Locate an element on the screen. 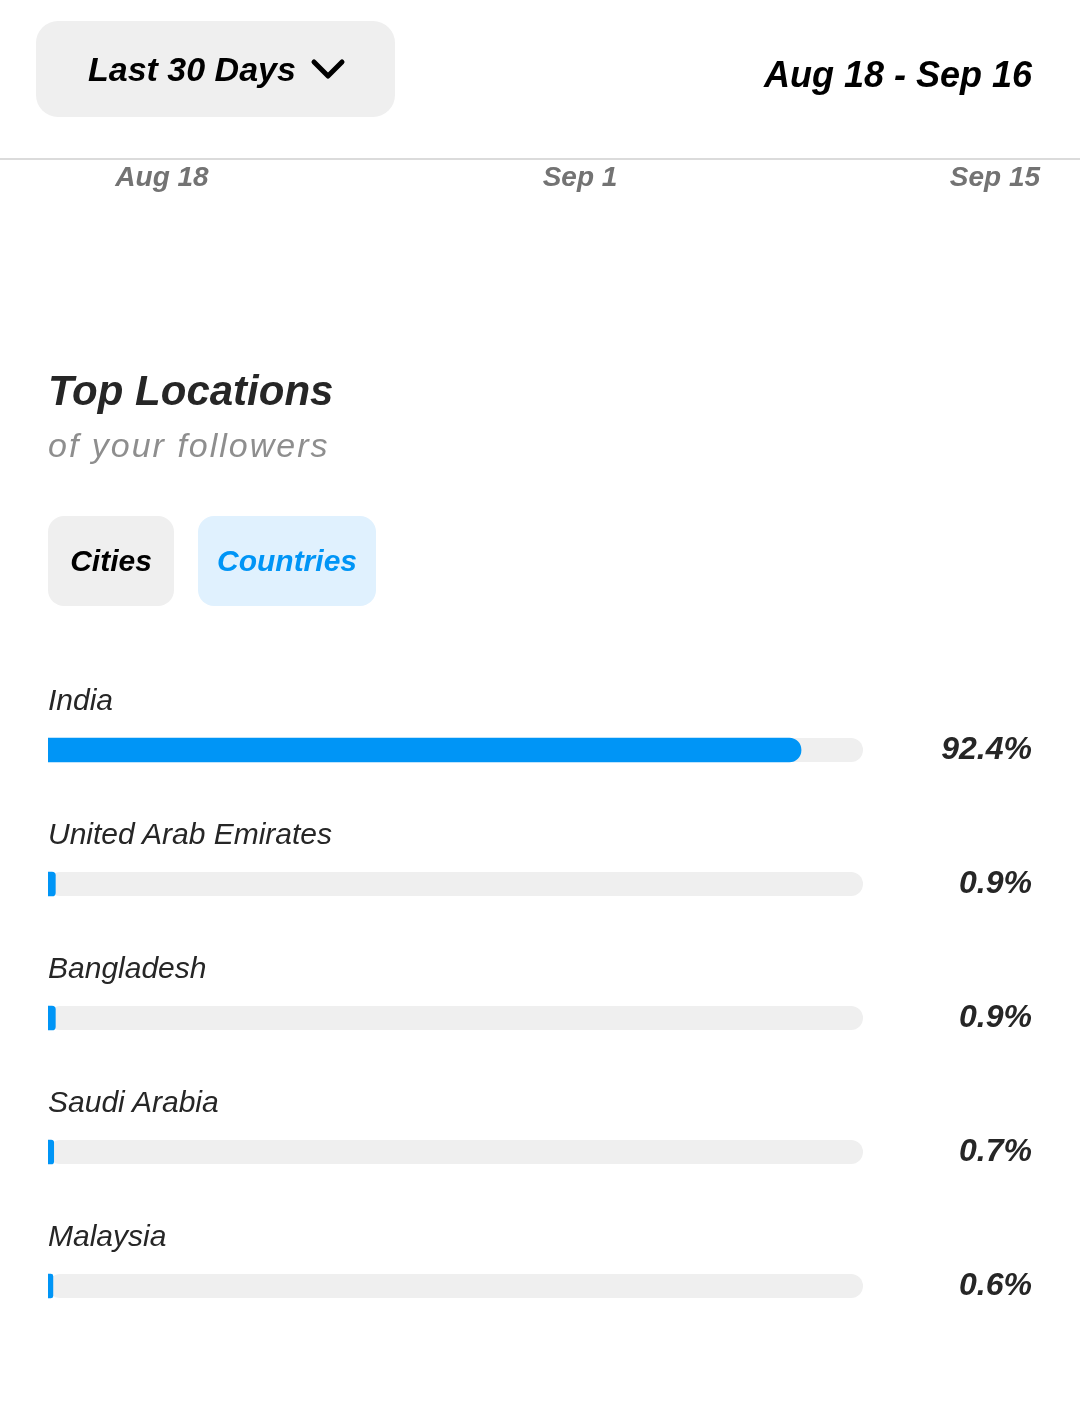 The width and height of the screenshot is (1080, 1419). chart-subtitle: of your followers is located at coordinates (189, 445).